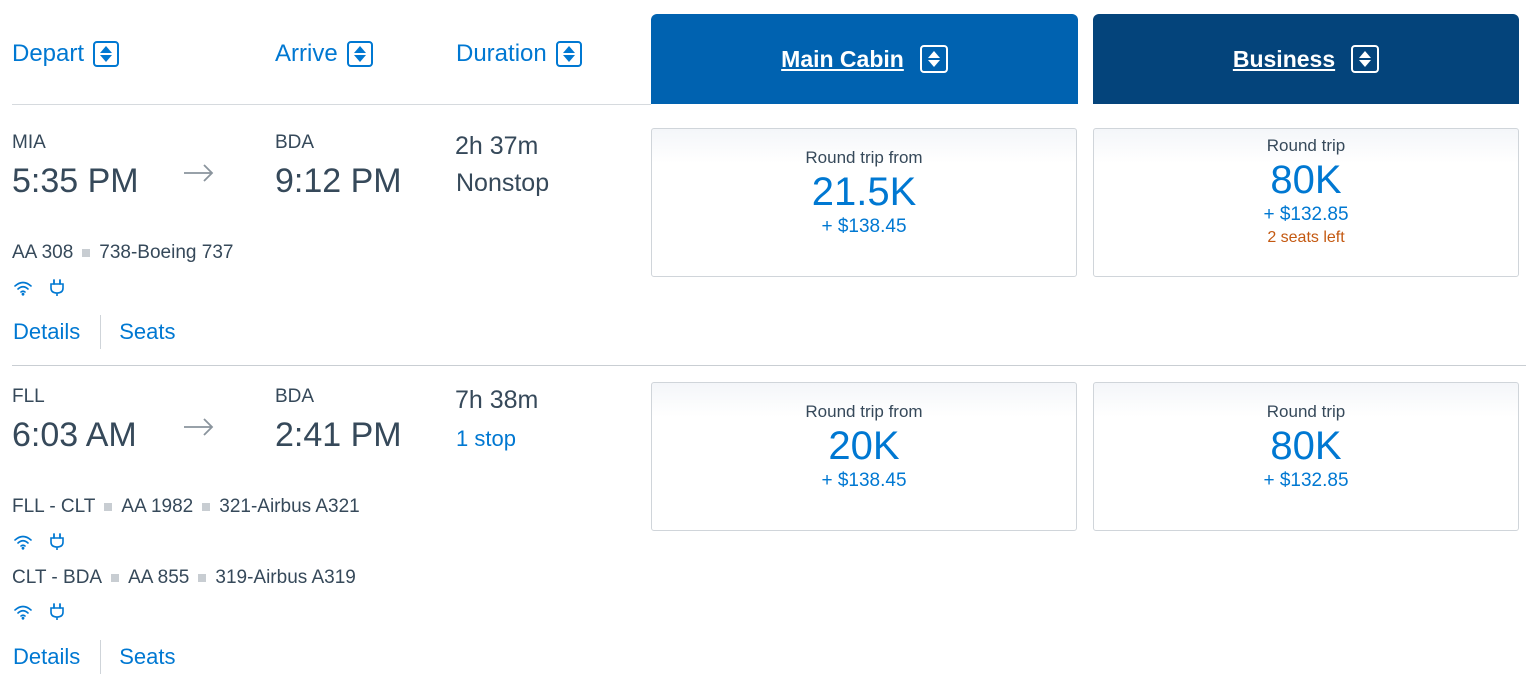 Image resolution: width=1537 pixels, height=688 pixels. What do you see at coordinates (1284, 58) in the screenshot?
I see `business-cabin-label: Business` at bounding box center [1284, 58].